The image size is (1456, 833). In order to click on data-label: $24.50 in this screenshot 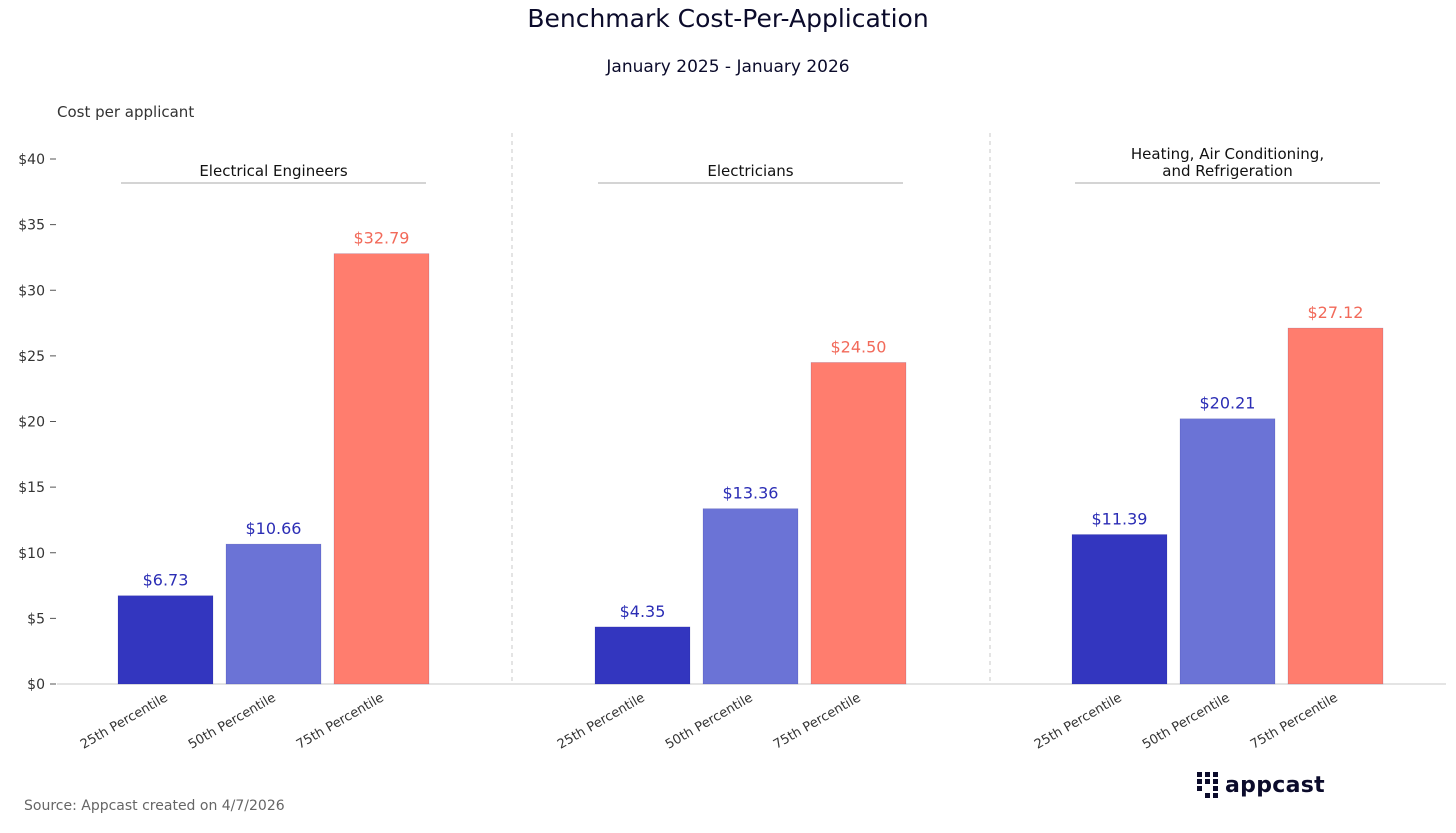, I will do `click(859, 346)`.